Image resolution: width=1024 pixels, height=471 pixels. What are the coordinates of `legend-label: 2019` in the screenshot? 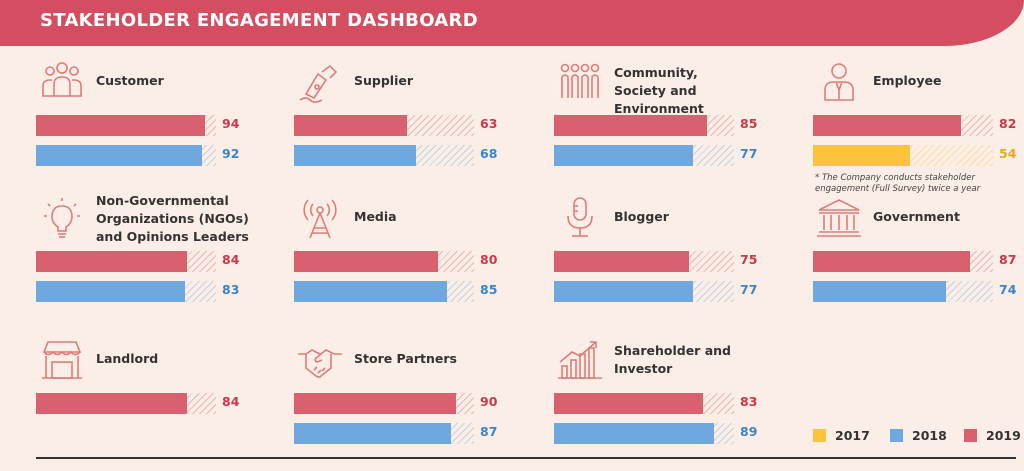 It's located at (1003, 435).